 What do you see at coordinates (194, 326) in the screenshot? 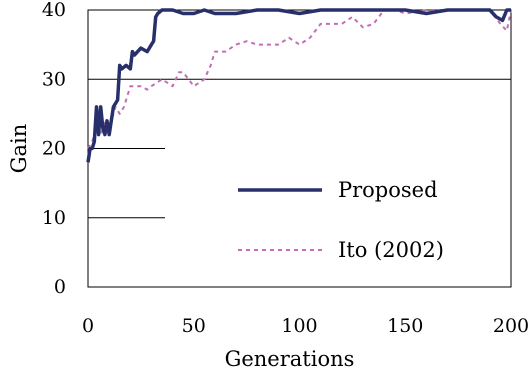
I see `x-tick-label: 50` at bounding box center [194, 326].